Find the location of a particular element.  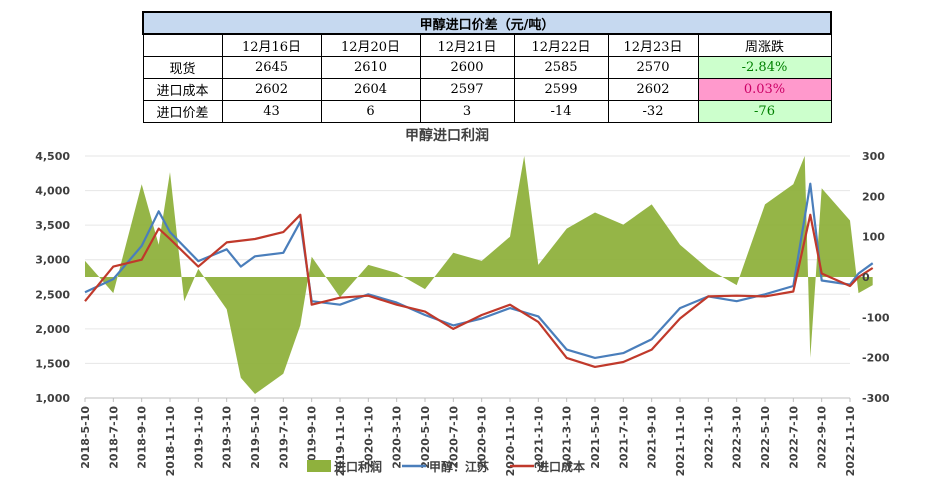

row-label-spot: 现货 is located at coordinates (182, 67).